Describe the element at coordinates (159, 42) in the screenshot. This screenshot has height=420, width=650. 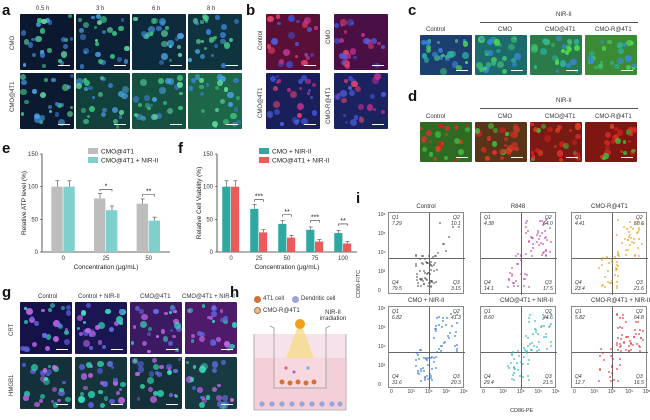
I see `panel-a-image` at that location.